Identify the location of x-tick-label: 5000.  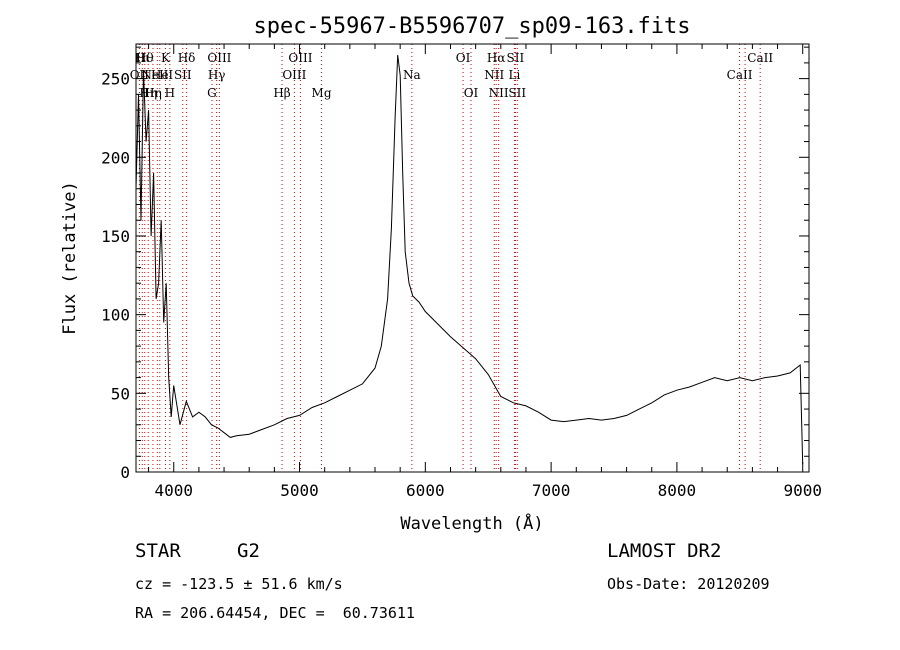
(299, 490).